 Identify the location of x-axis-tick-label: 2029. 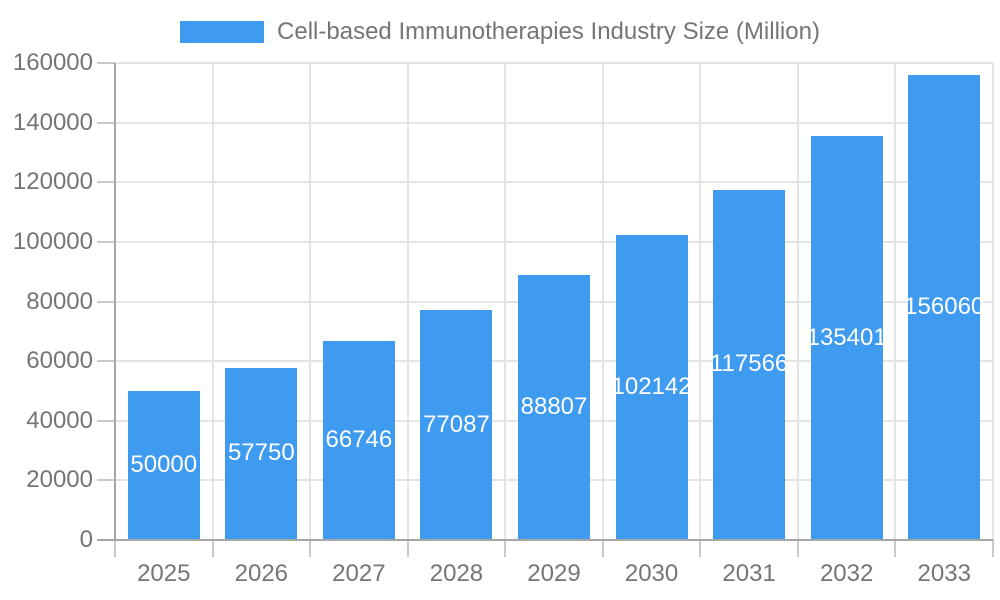
(554, 573).